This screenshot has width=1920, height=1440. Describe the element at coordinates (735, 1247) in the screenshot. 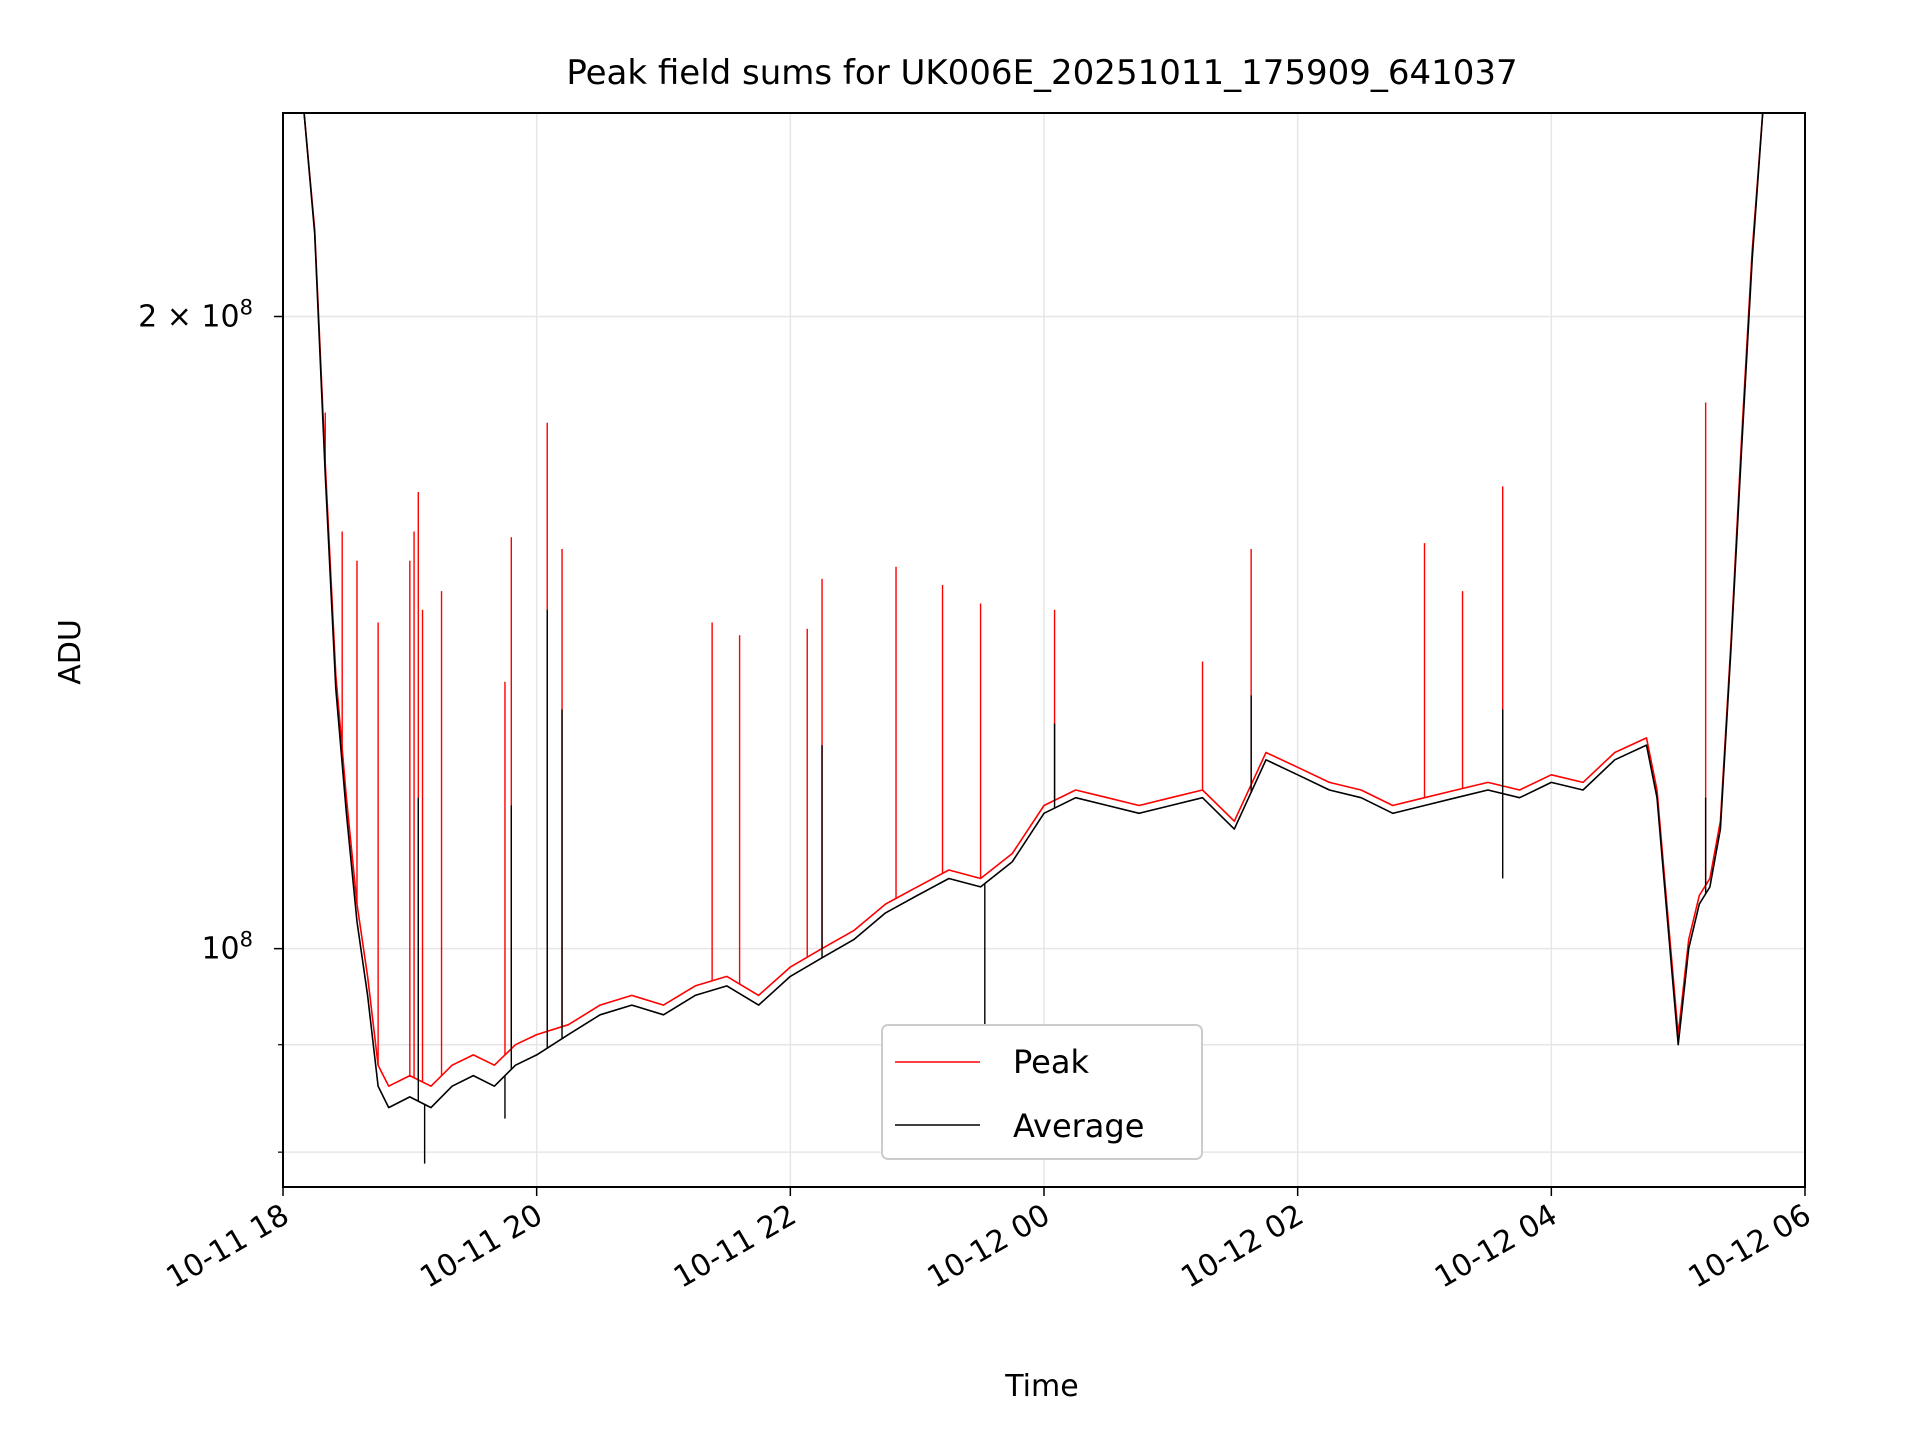

I see `x-tick-label: 10-11 22` at that location.